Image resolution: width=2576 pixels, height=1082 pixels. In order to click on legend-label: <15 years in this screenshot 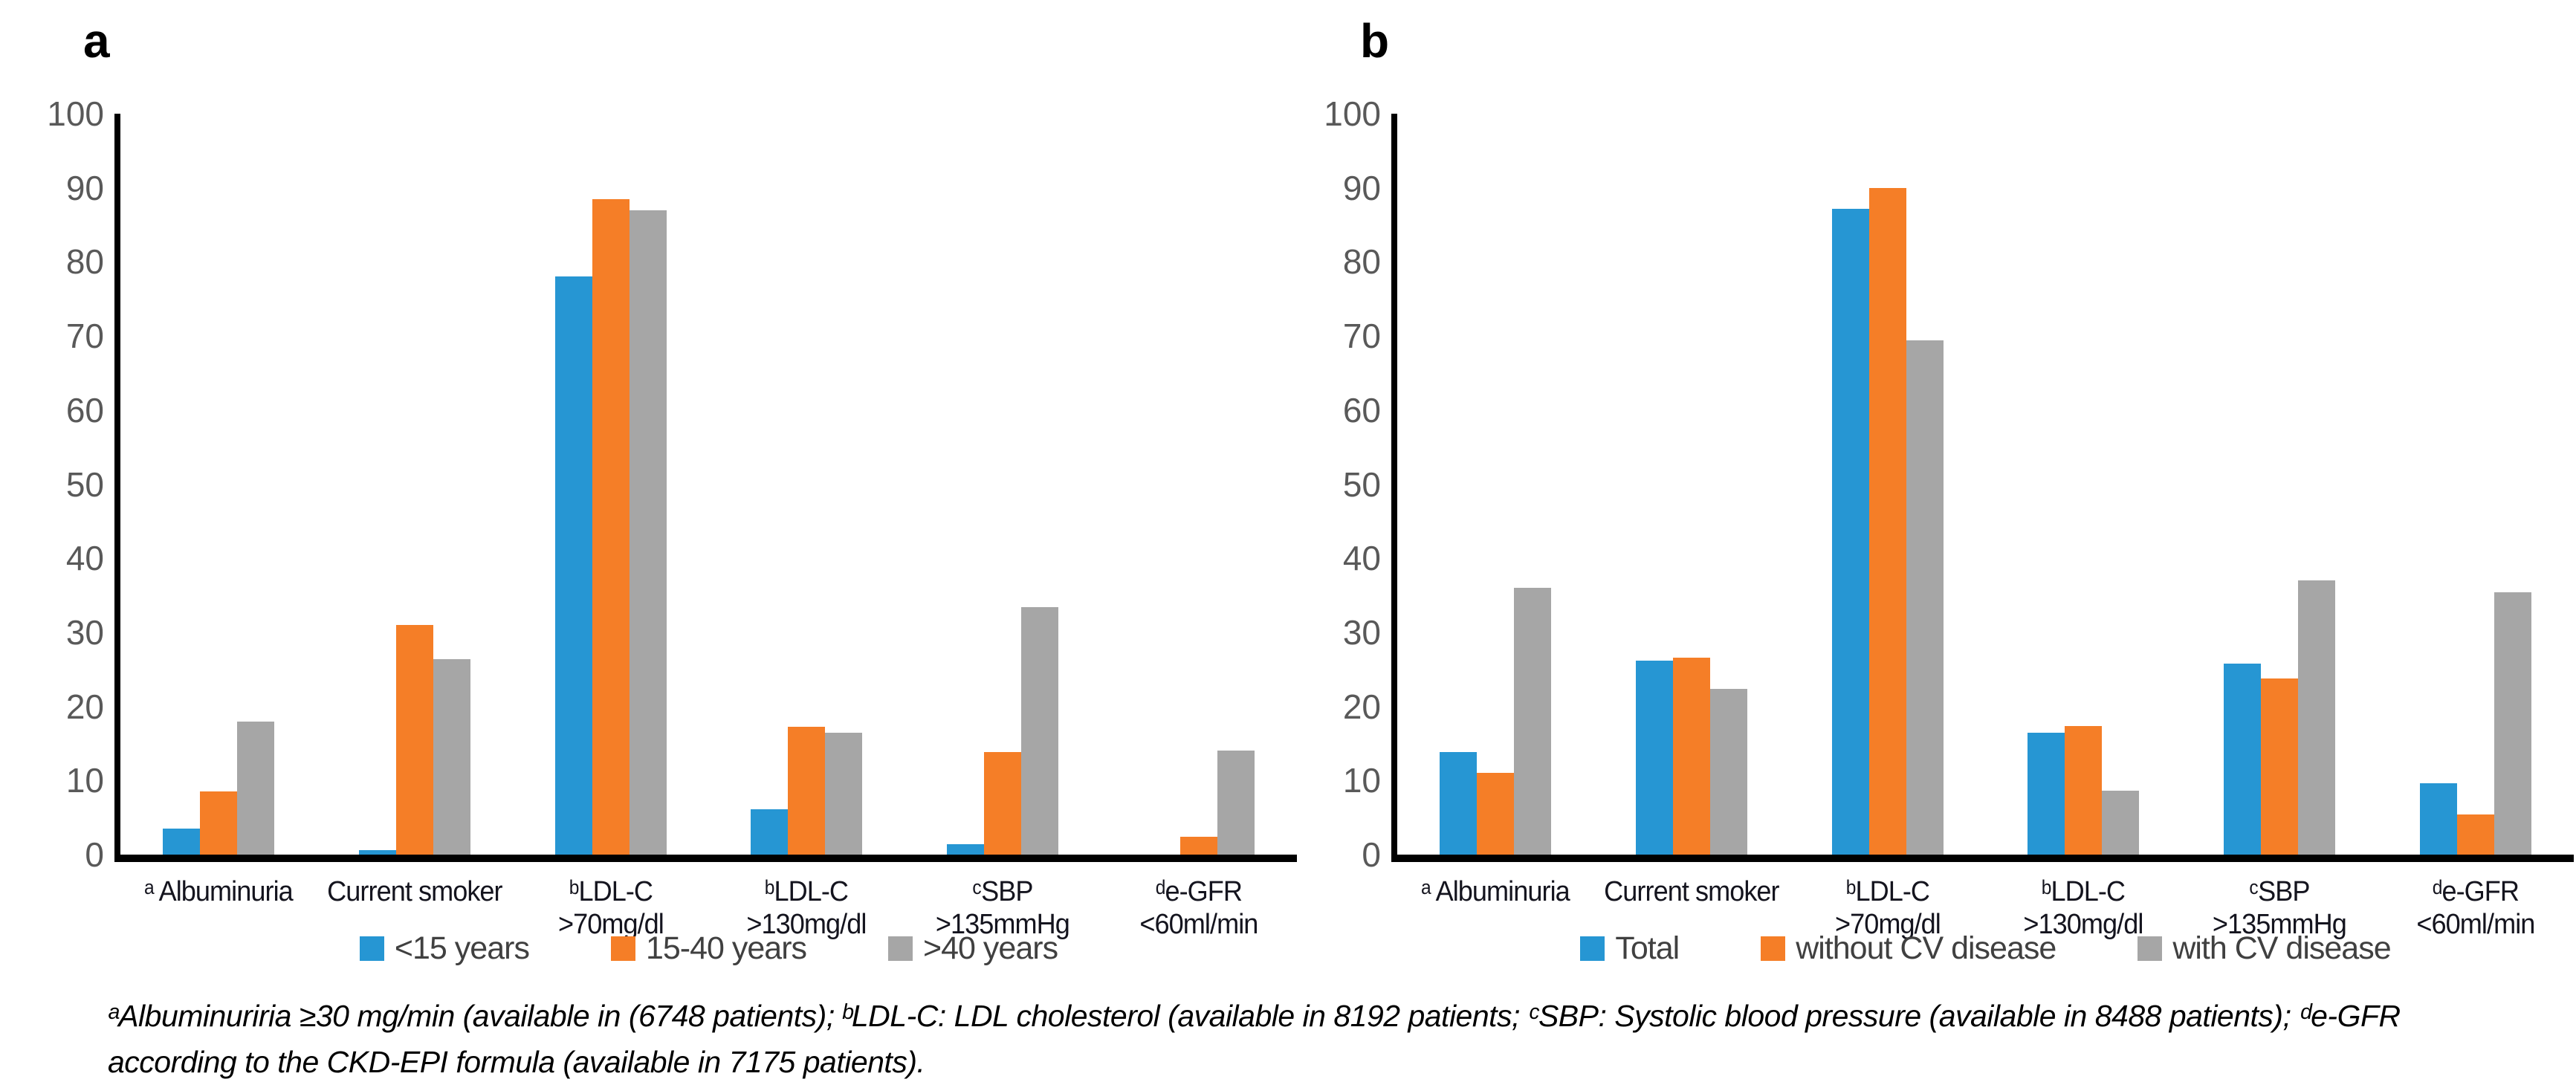, I will do `click(462, 948)`.